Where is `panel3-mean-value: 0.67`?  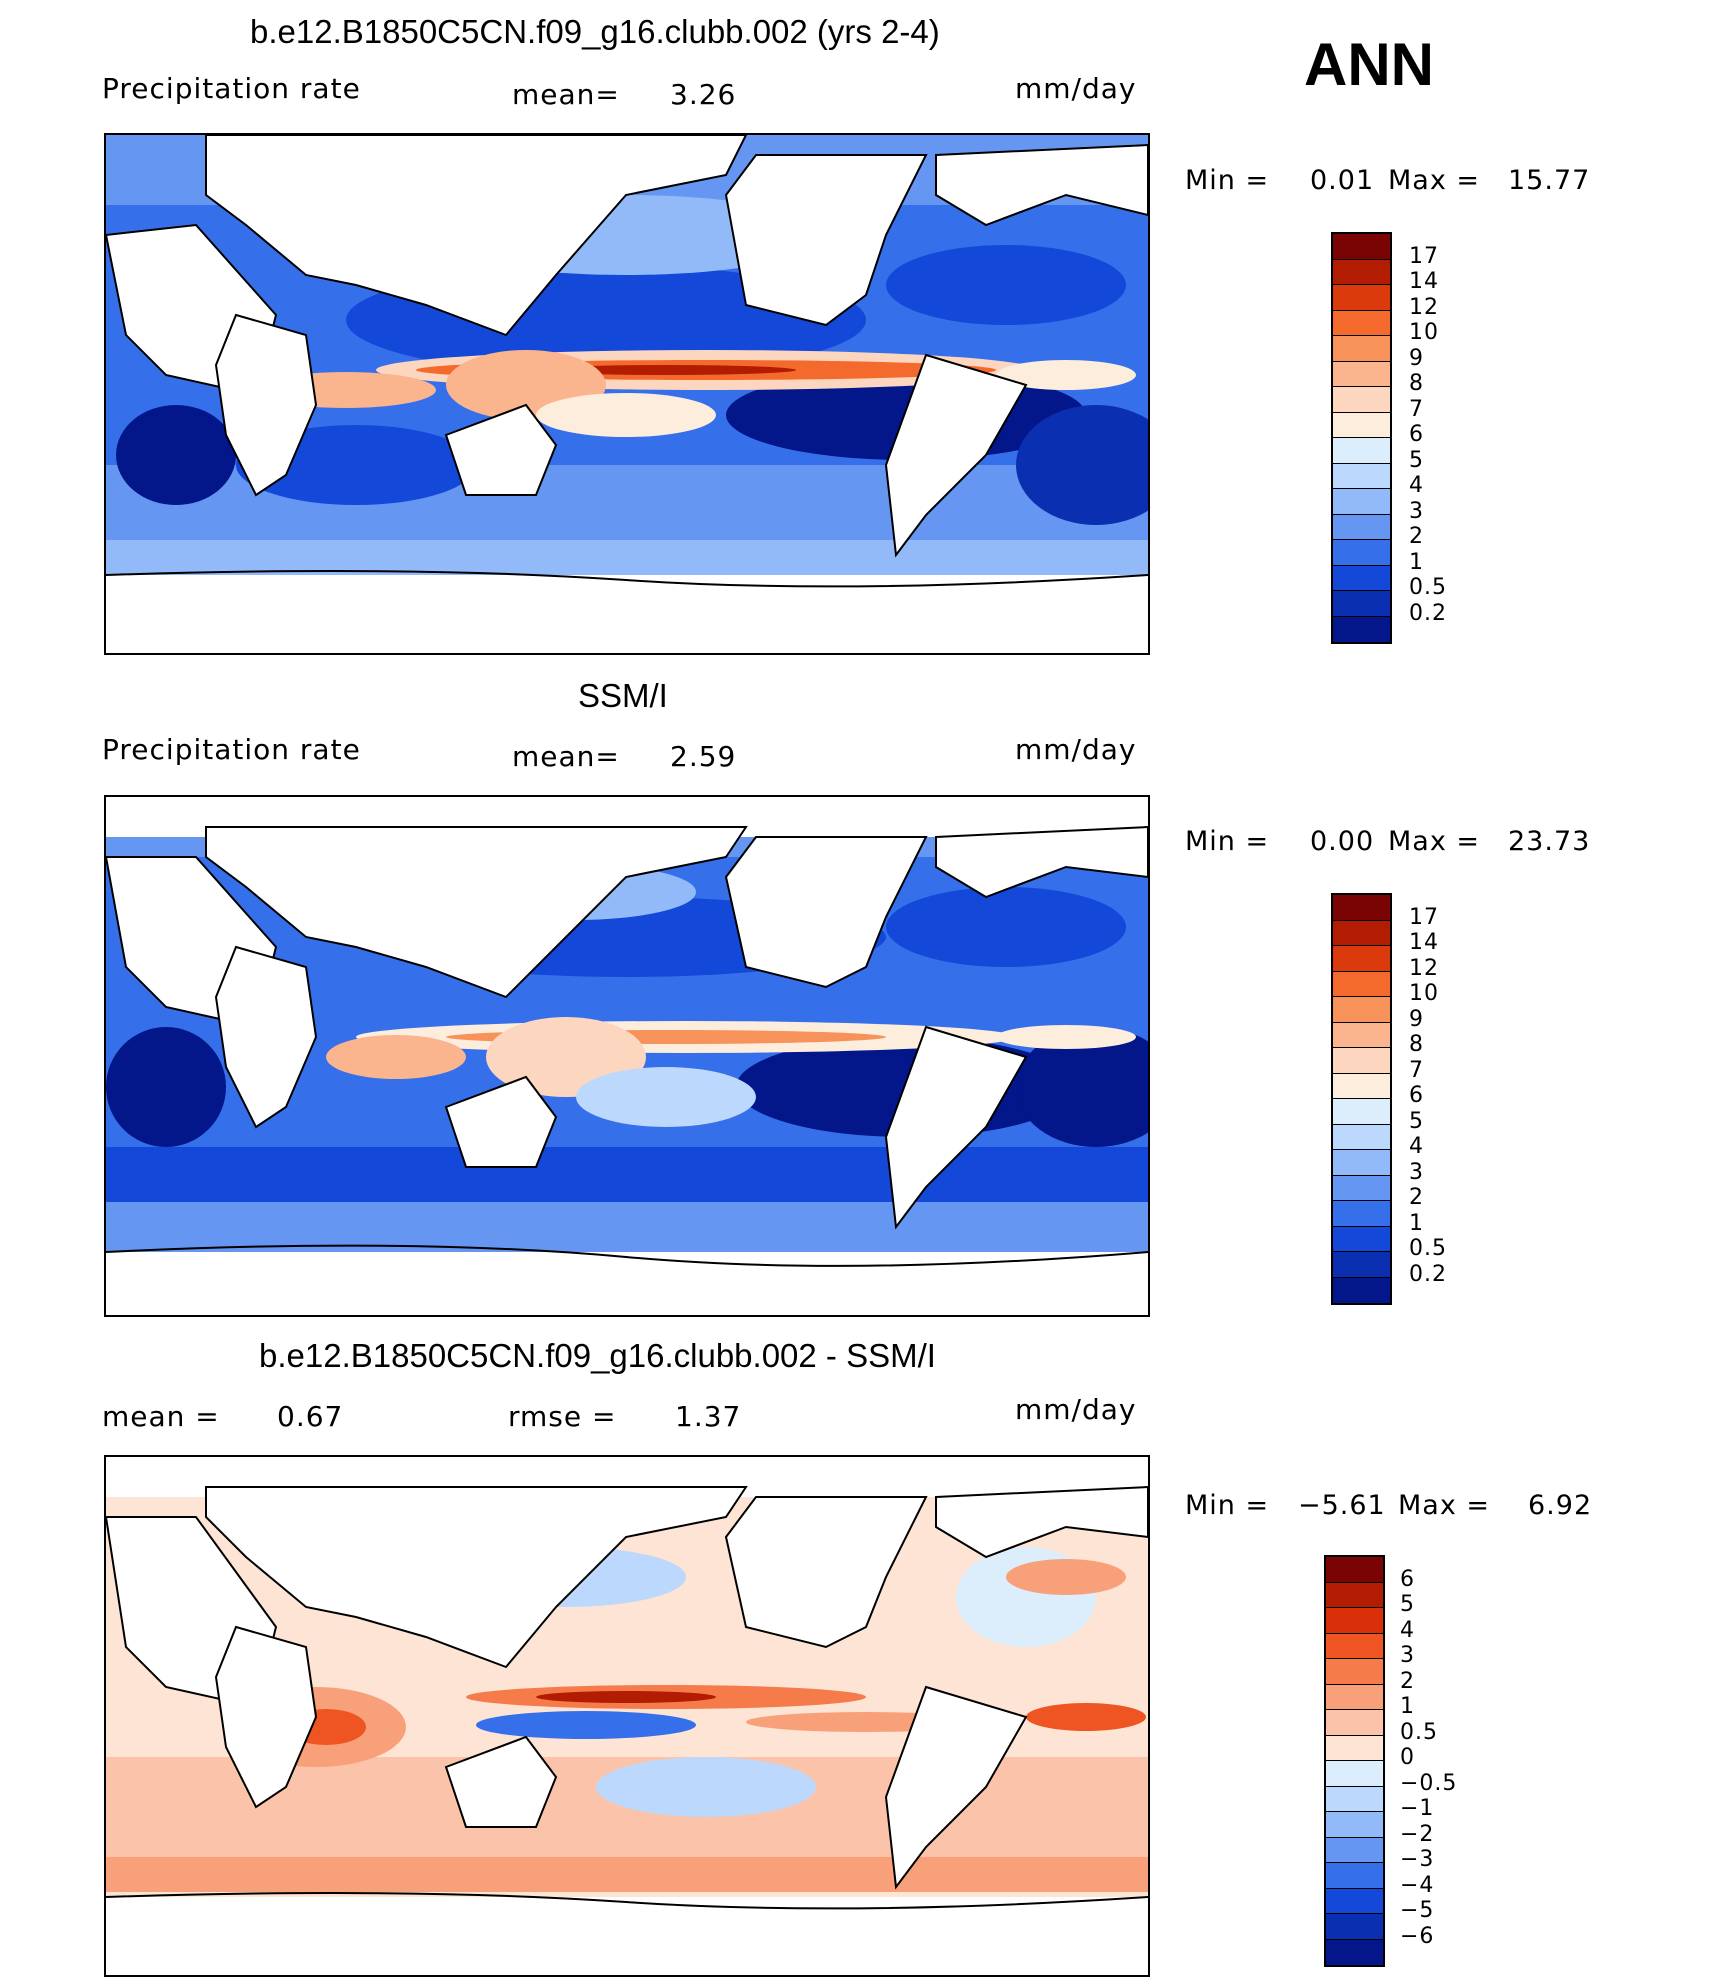 panel3-mean-value: 0.67 is located at coordinates (310, 1416).